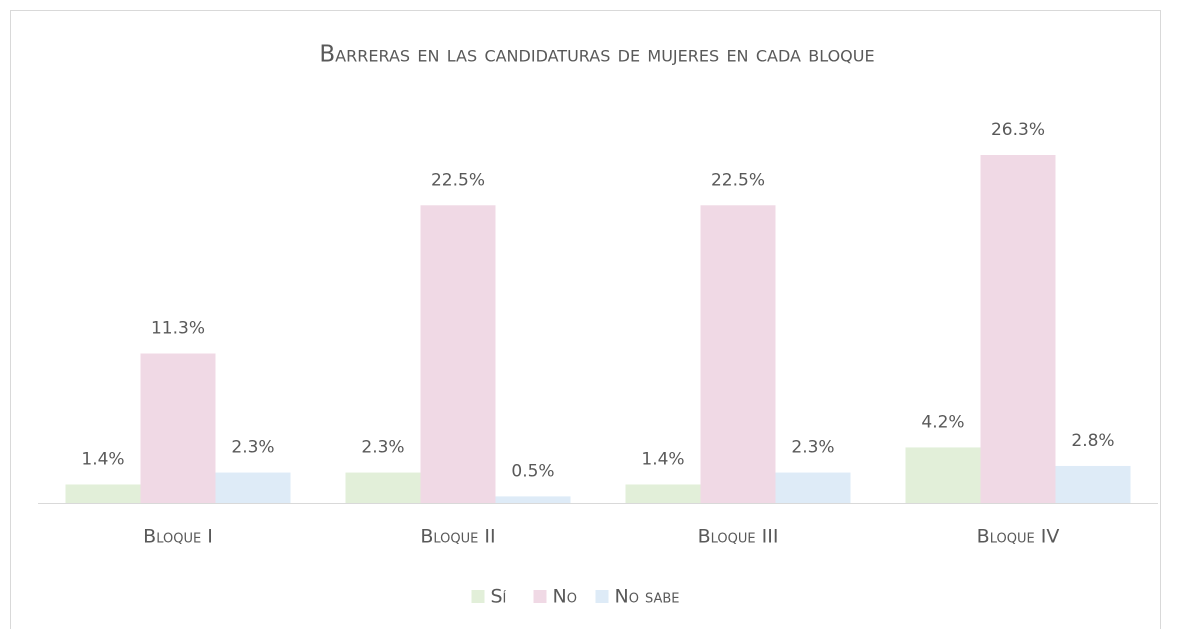 The width and height of the screenshot is (1177, 633). What do you see at coordinates (942, 422) in the screenshot?
I see `data-label: 4.2%` at bounding box center [942, 422].